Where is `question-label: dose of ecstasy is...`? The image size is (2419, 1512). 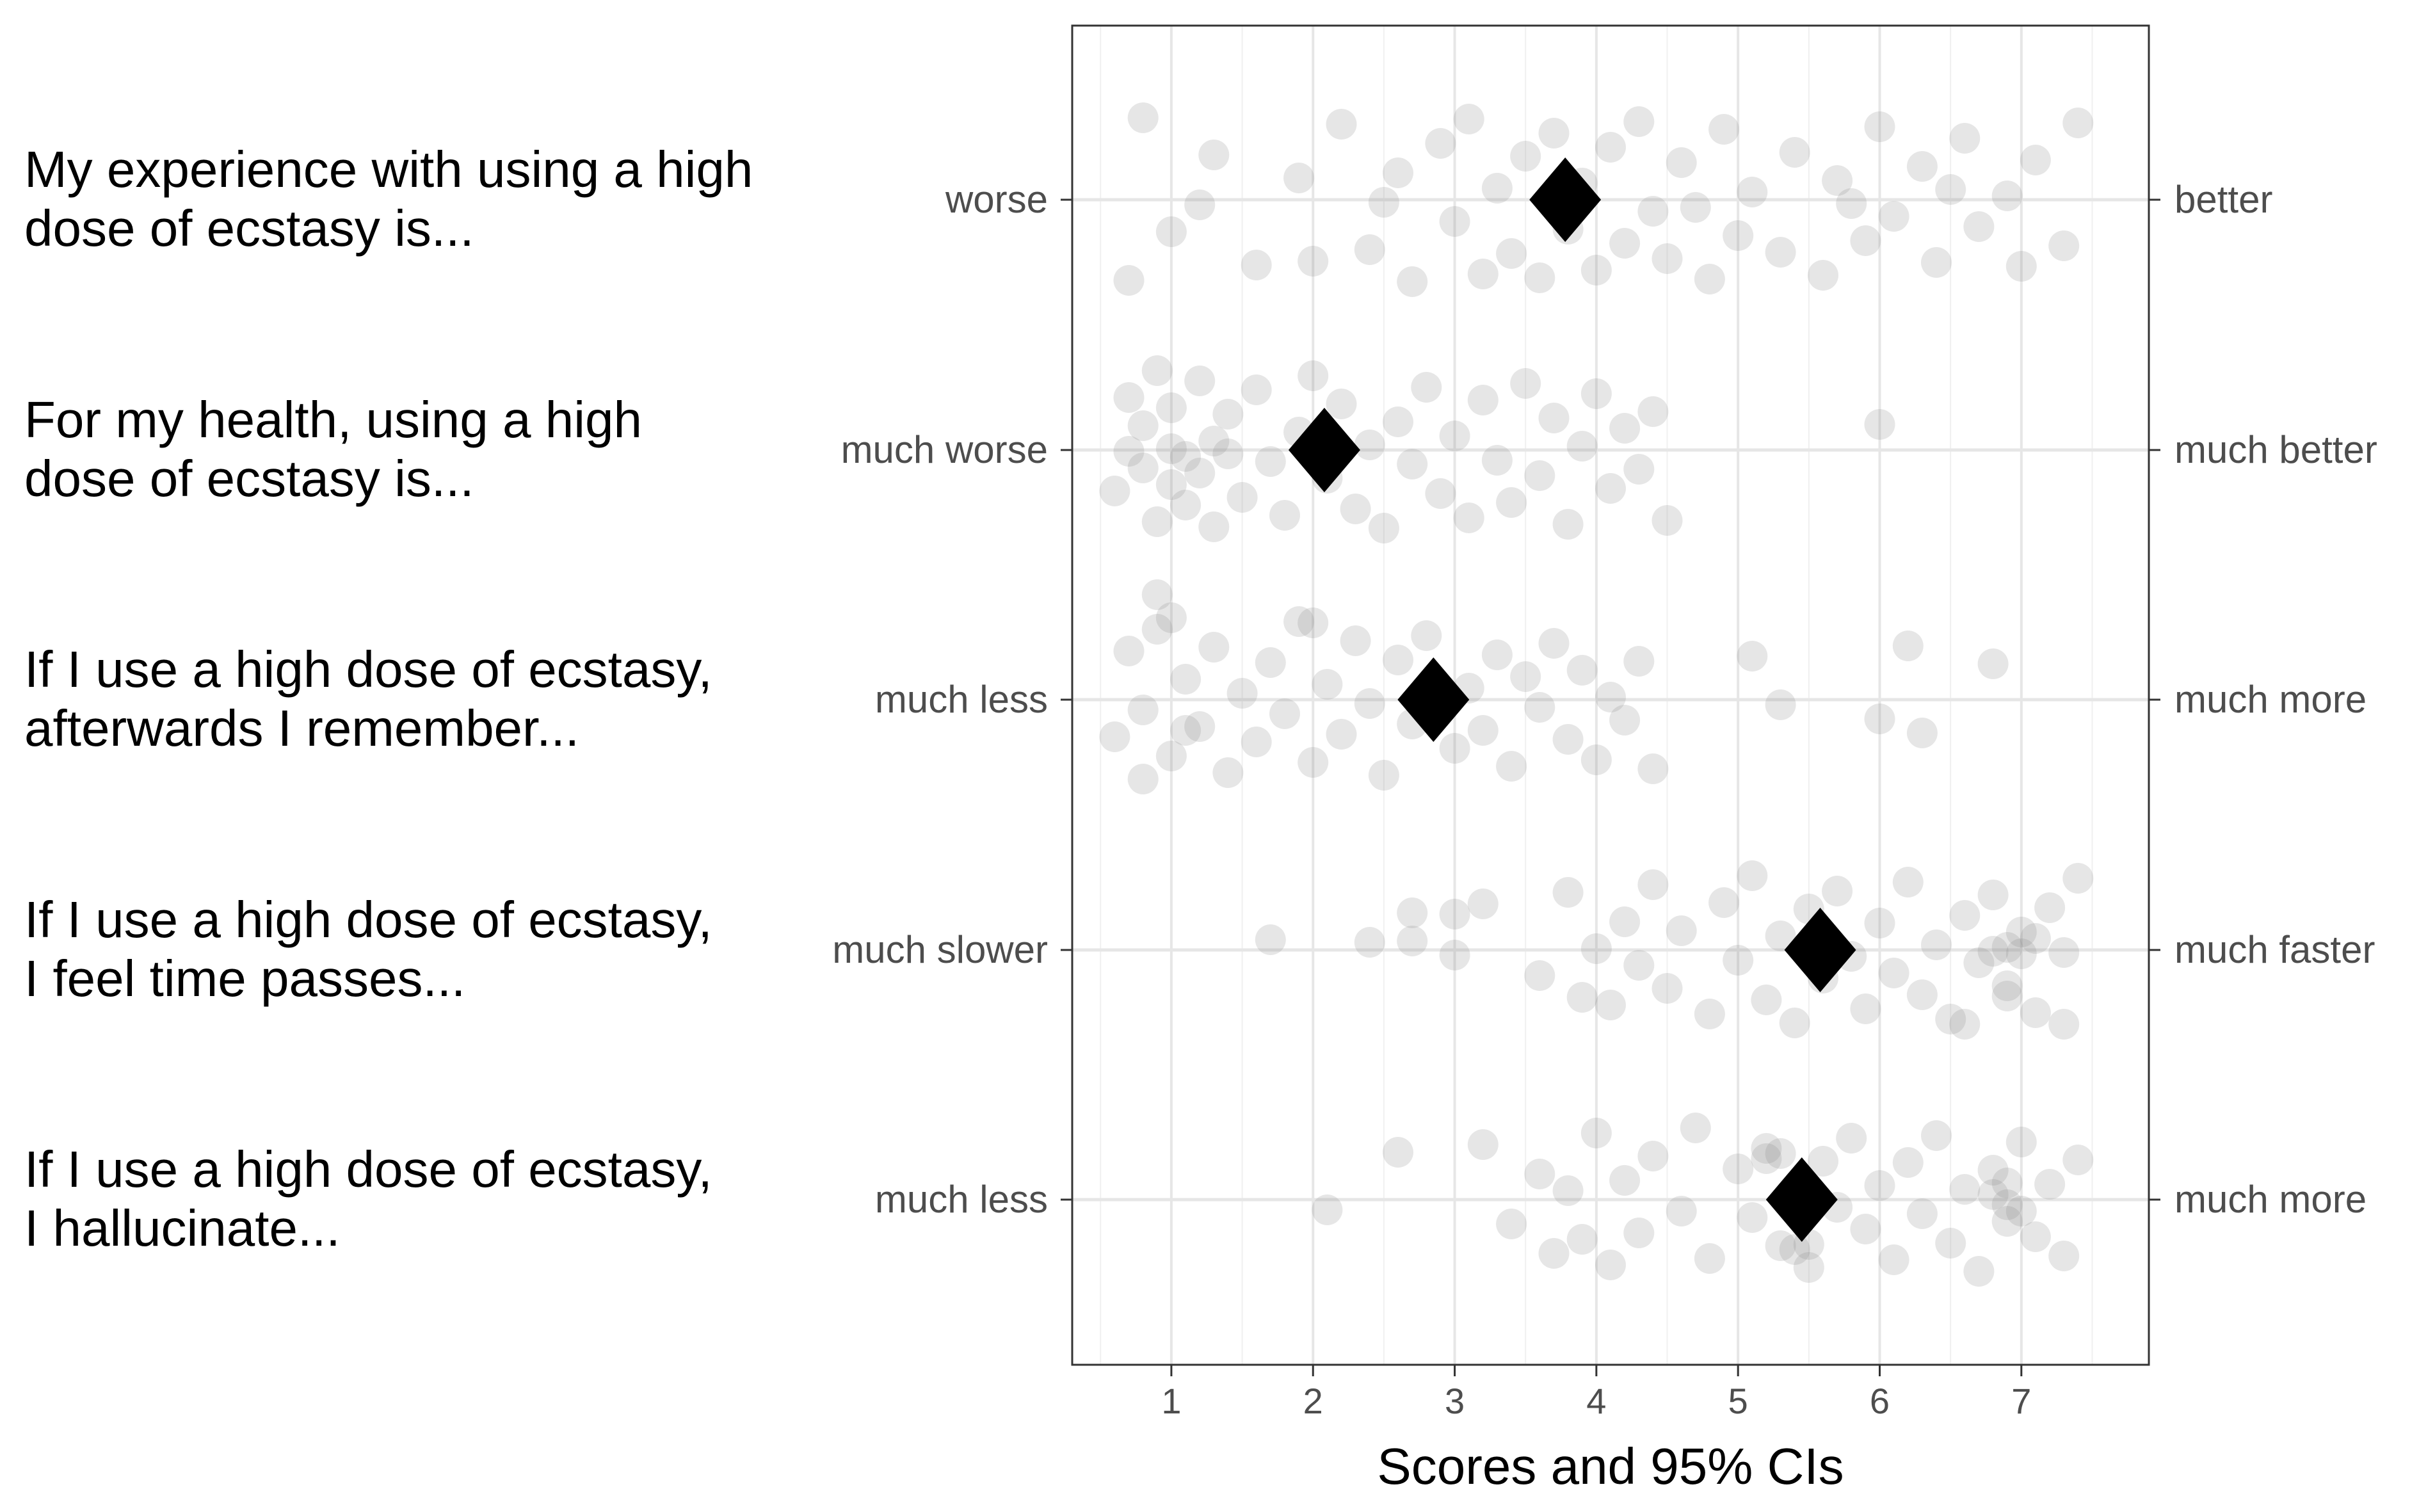 question-label: dose of ecstasy is... is located at coordinates (249, 478).